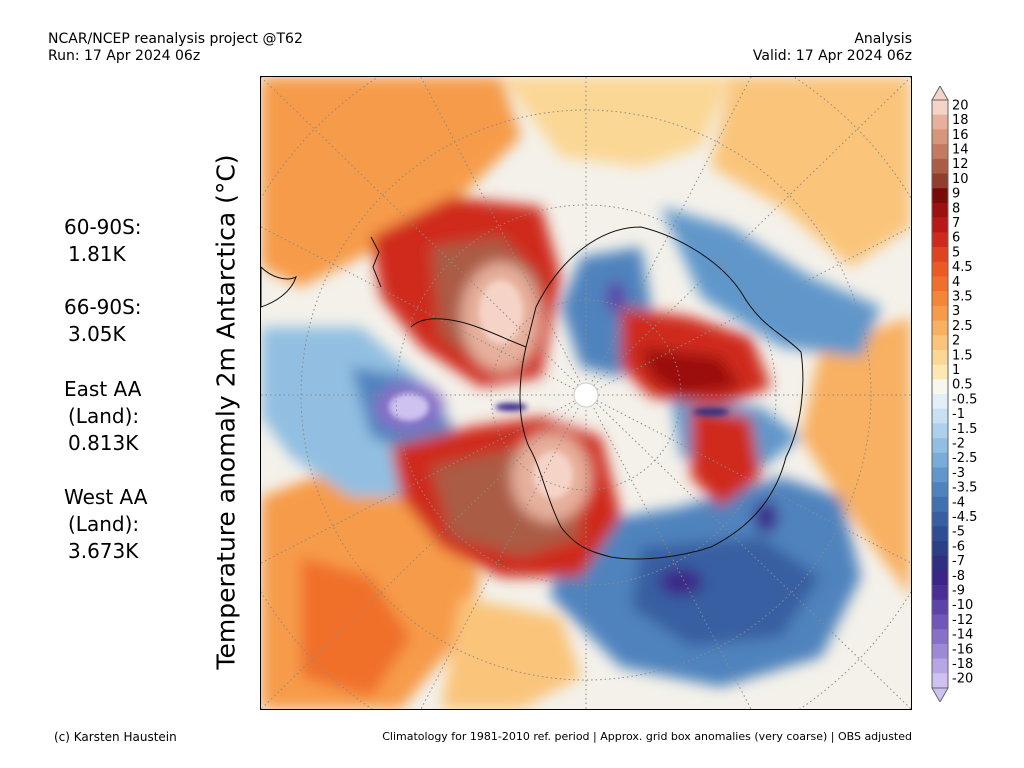 The height and width of the screenshot is (768, 1024). What do you see at coordinates (956, 208) in the screenshot?
I see `colorbar-tick-label: 8` at bounding box center [956, 208].